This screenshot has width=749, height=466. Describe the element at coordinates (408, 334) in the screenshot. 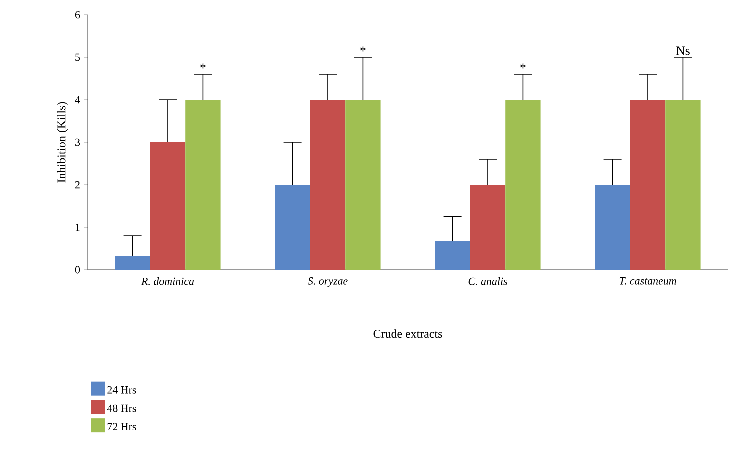

I see `x-axis-title: Crude extracts` at that location.